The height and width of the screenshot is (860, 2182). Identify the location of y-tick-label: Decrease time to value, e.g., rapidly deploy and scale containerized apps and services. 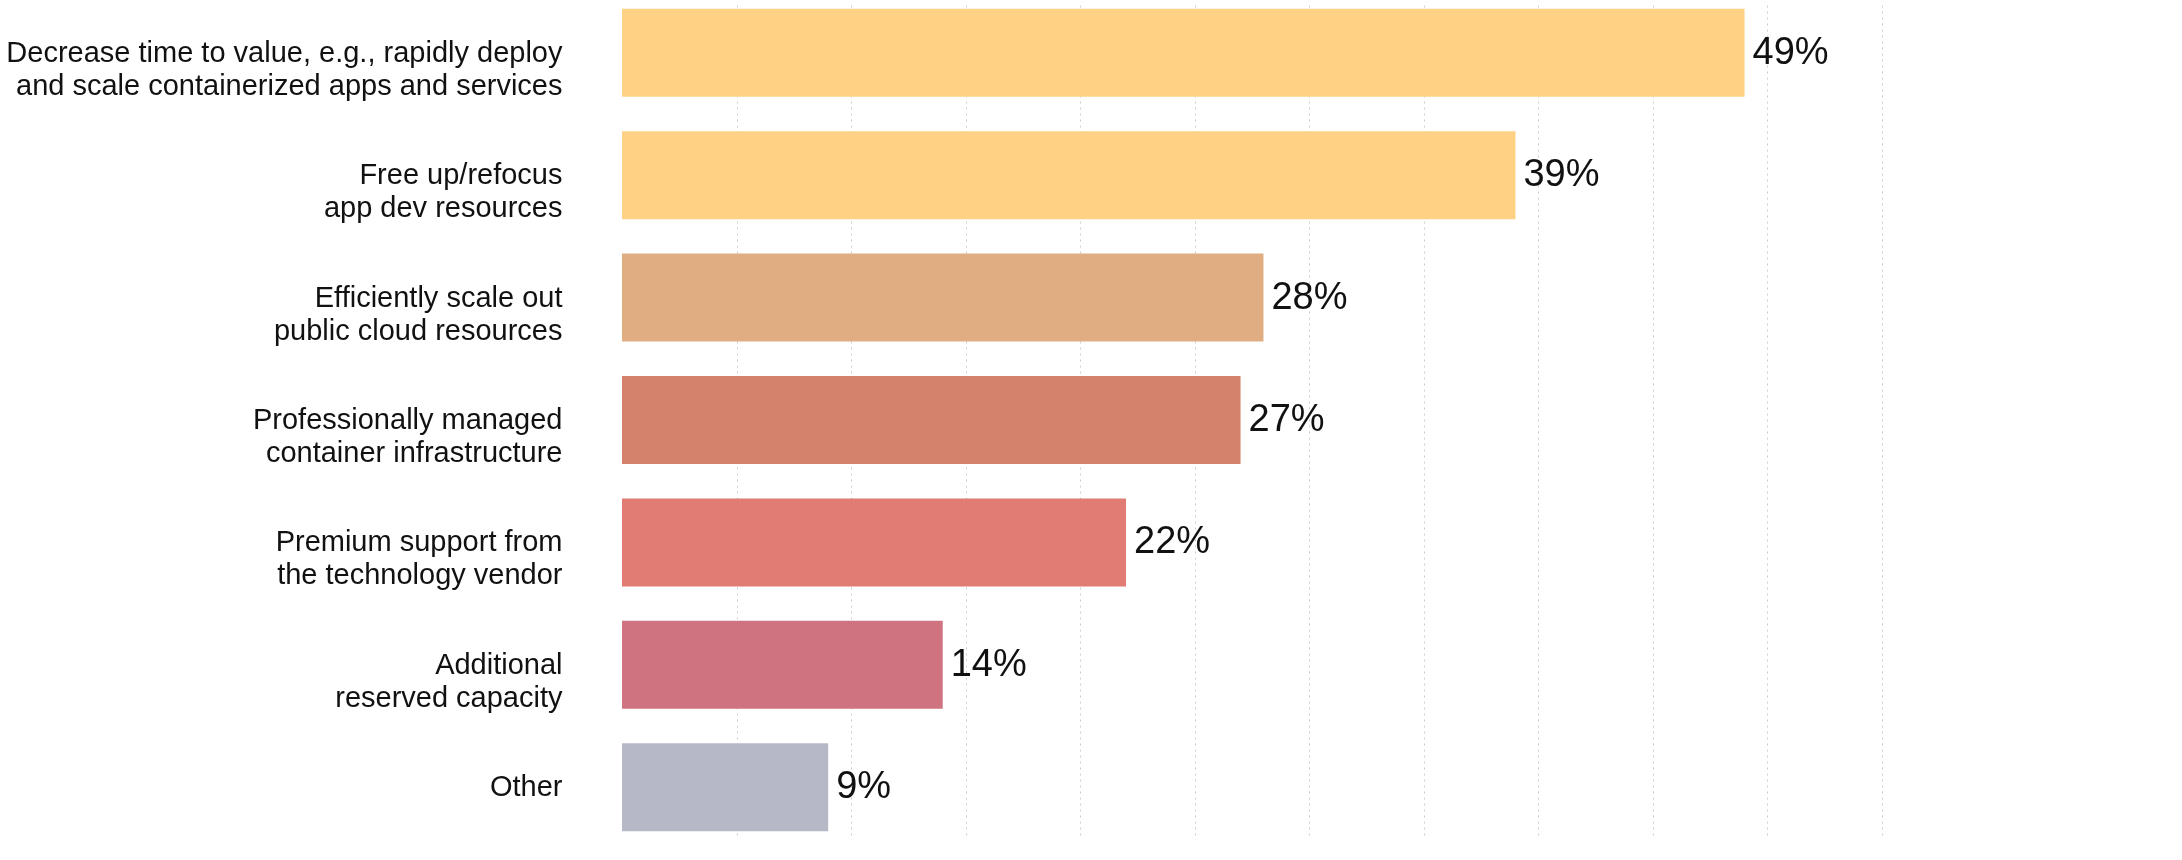
(284, 68).